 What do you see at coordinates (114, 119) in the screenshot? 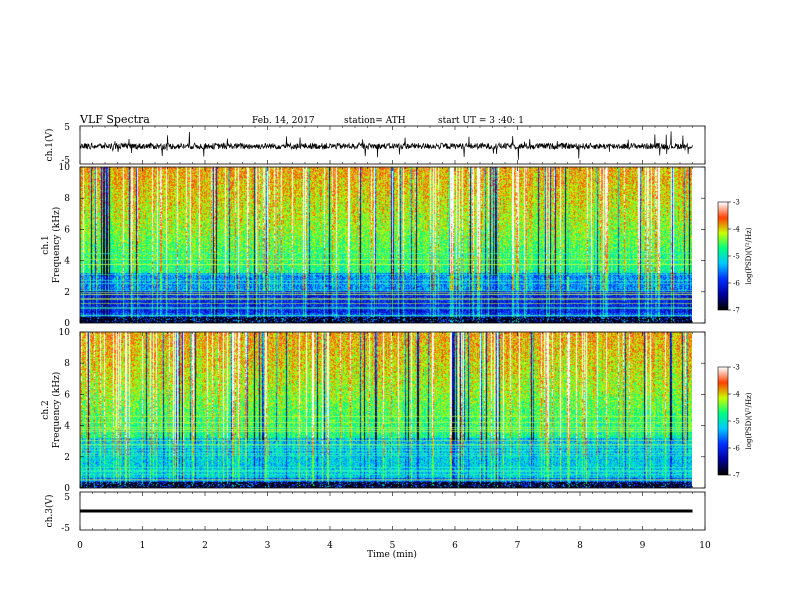
I see `figure-title: VLF Spectra` at bounding box center [114, 119].